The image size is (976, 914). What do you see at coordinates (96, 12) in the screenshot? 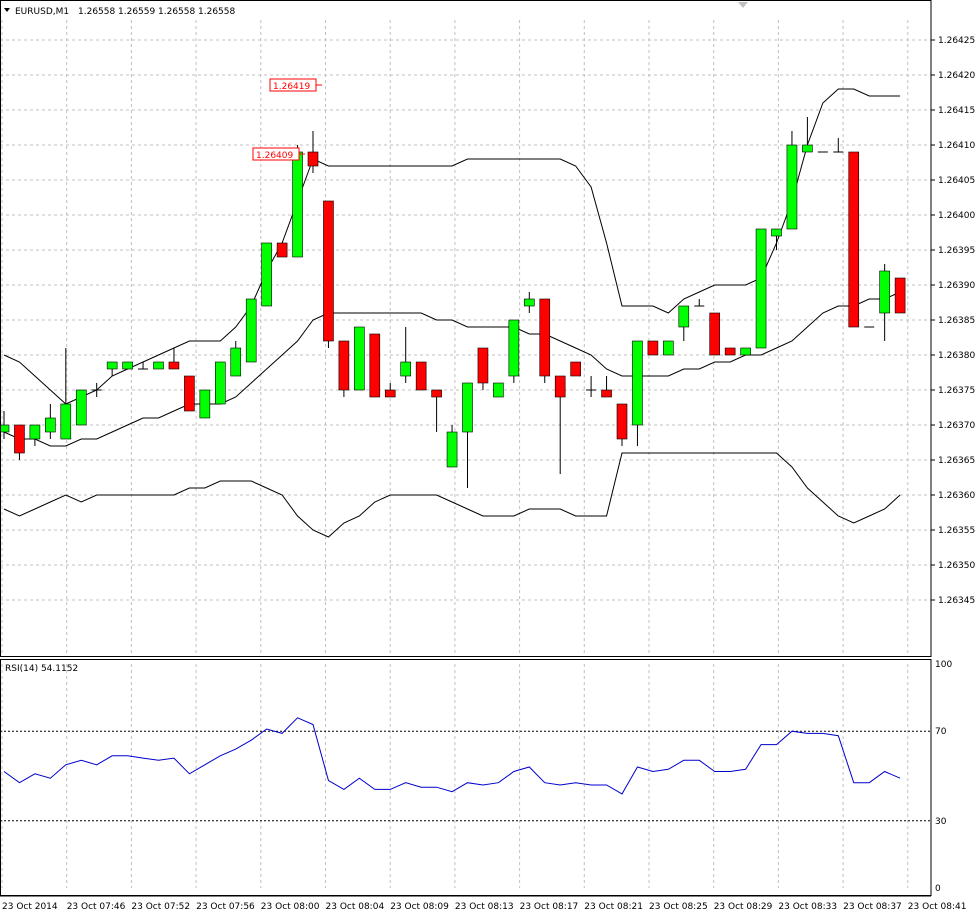
I see `open-price: 1.26558` at bounding box center [96, 12].